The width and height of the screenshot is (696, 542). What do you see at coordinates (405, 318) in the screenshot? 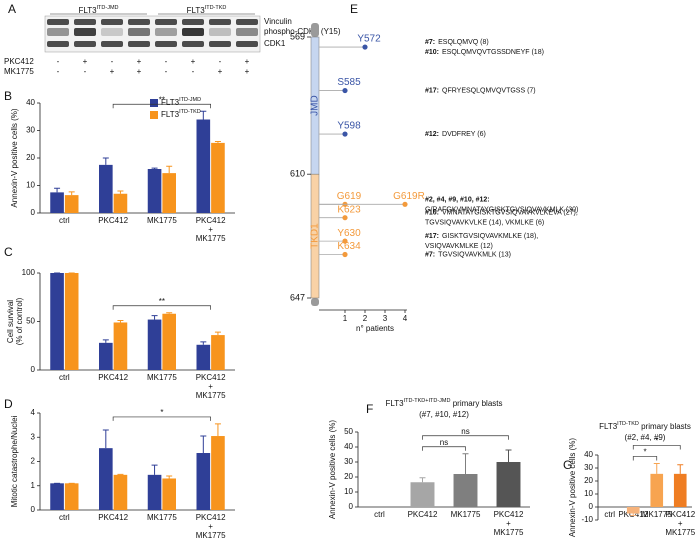
I see `patients-tick-label: 4` at bounding box center [405, 318].